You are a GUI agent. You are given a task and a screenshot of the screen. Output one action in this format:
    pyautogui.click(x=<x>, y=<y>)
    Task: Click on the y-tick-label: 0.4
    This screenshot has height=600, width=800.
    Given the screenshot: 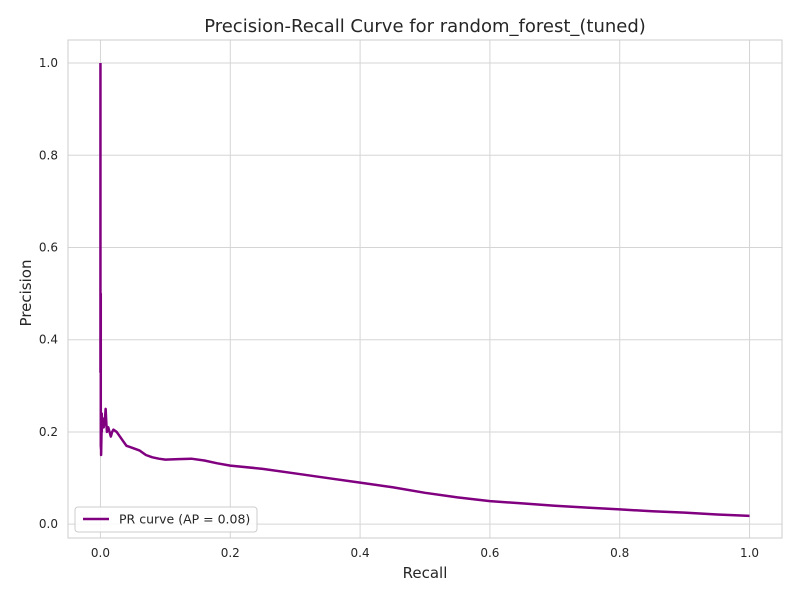 What is the action you would take?
    pyautogui.click(x=48, y=340)
    